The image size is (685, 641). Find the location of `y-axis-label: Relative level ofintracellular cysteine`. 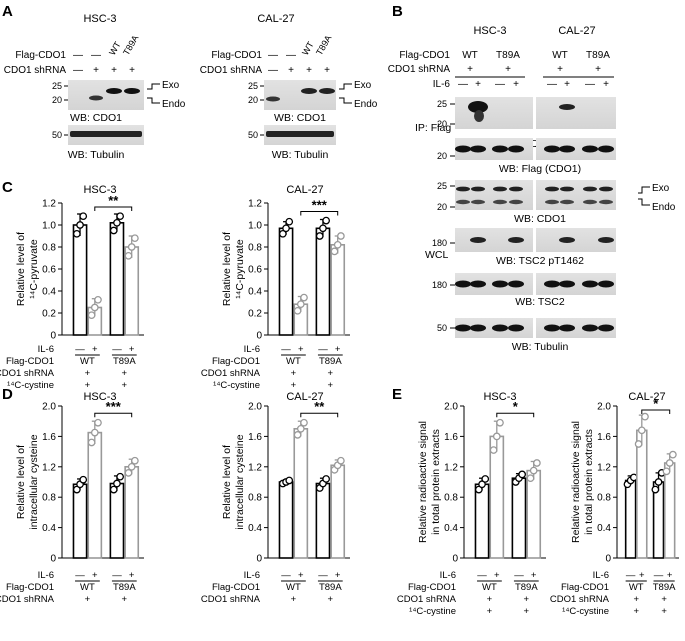

y-axis-label: Relative level ofintracellular cysteine is located at coordinates (27, 481).